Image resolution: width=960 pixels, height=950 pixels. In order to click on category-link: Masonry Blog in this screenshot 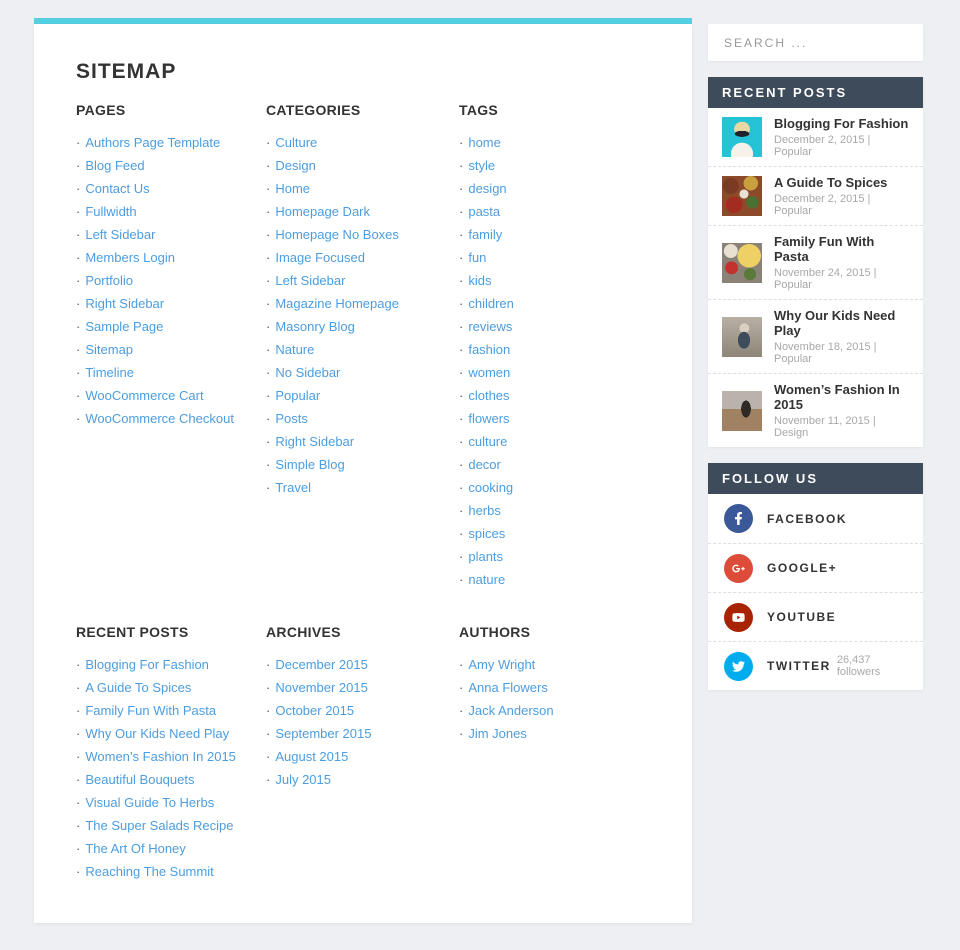, I will do `click(315, 326)`.